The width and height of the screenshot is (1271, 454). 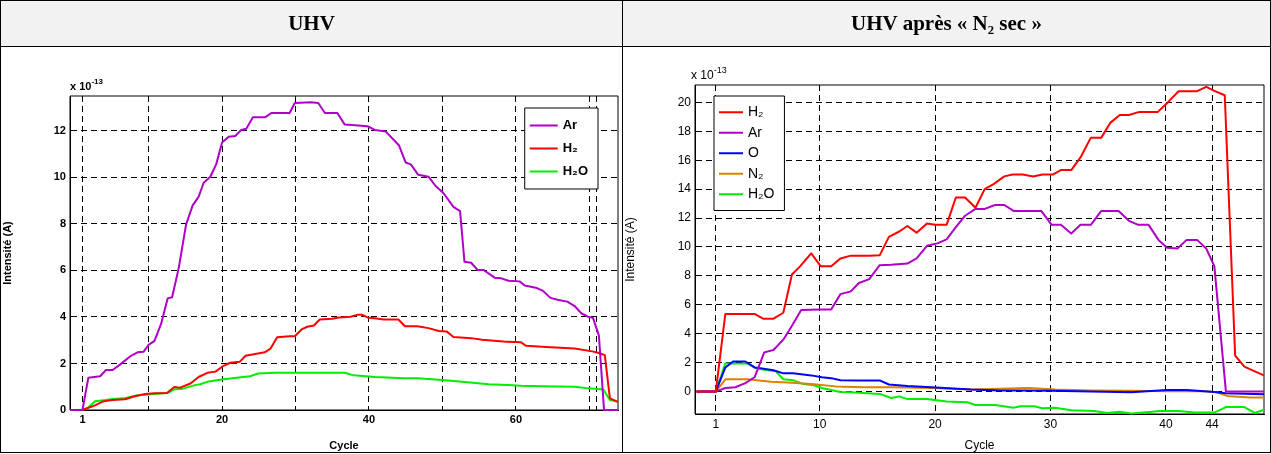 What do you see at coordinates (753, 152) in the screenshot?
I see `legend-label: O` at bounding box center [753, 152].